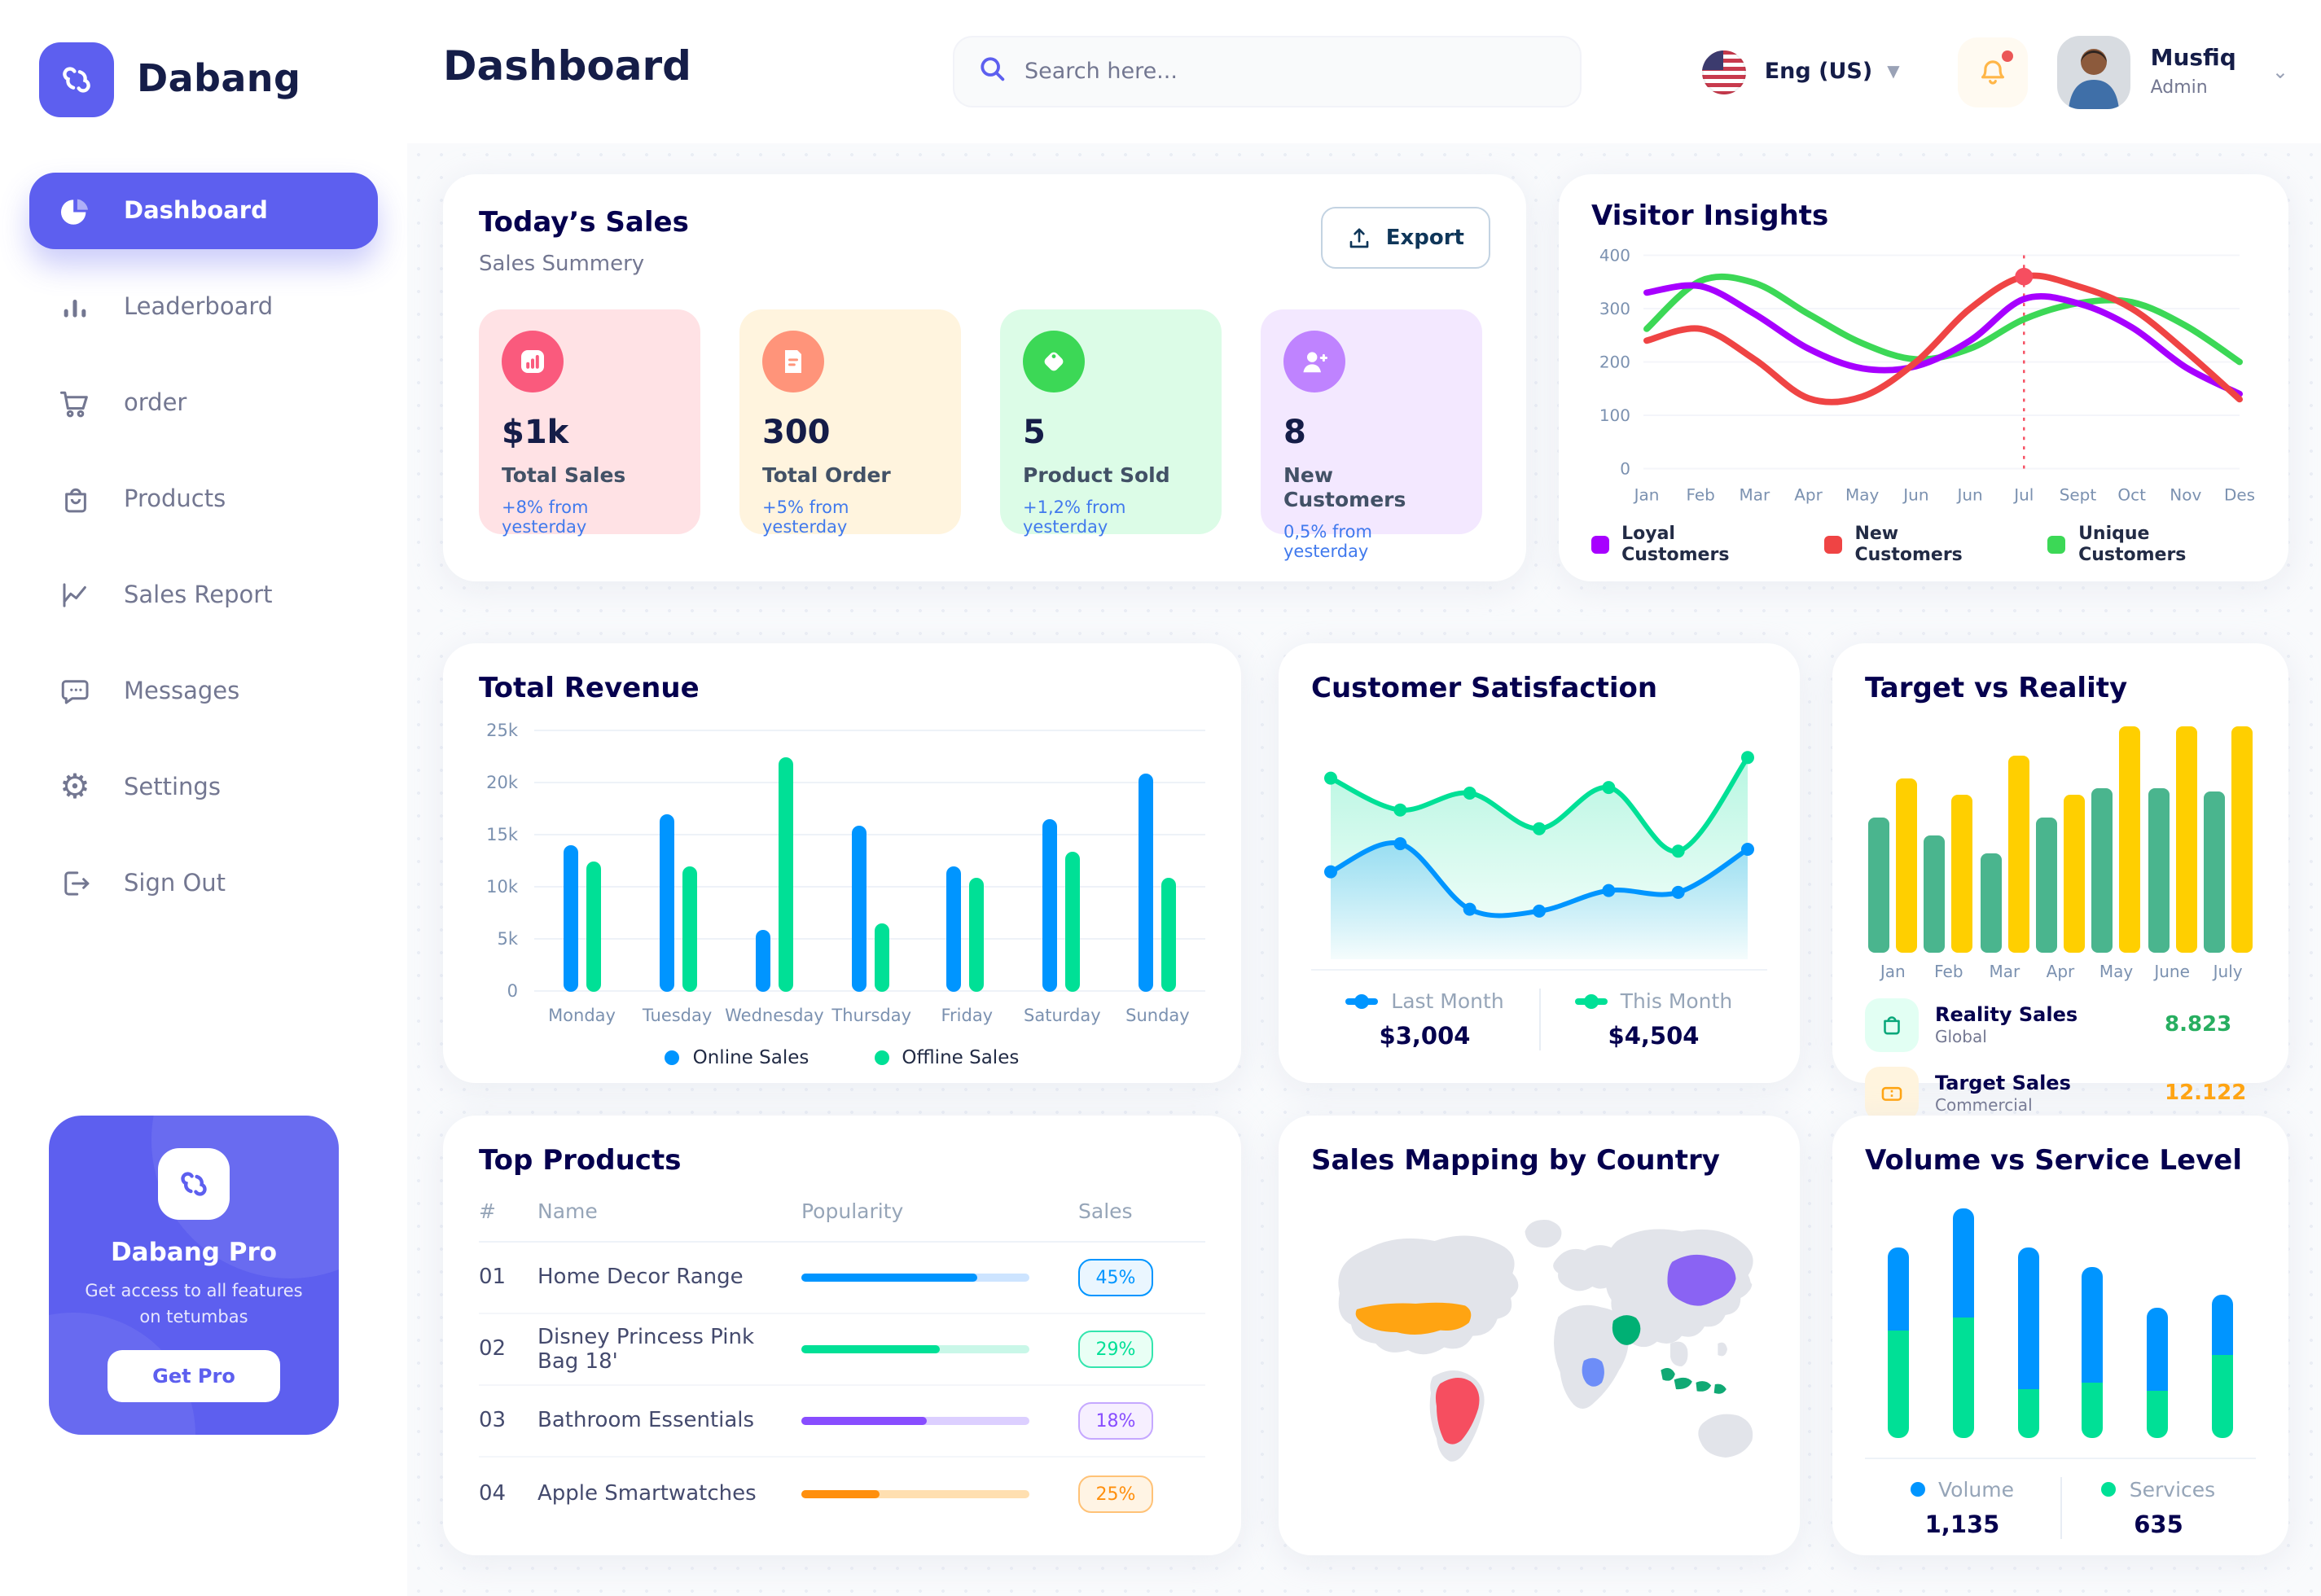  Describe the element at coordinates (2279, 71) in the screenshot. I see `user-menu-chevron-icon: ⌄` at that location.